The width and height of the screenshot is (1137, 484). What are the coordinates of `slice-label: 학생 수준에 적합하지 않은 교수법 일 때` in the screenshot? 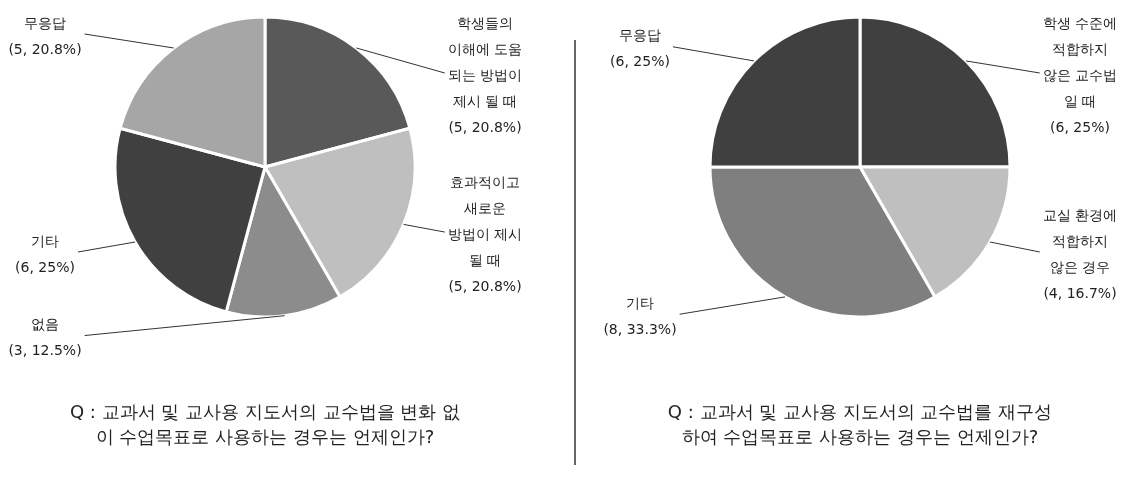 It's located at (1080, 61).